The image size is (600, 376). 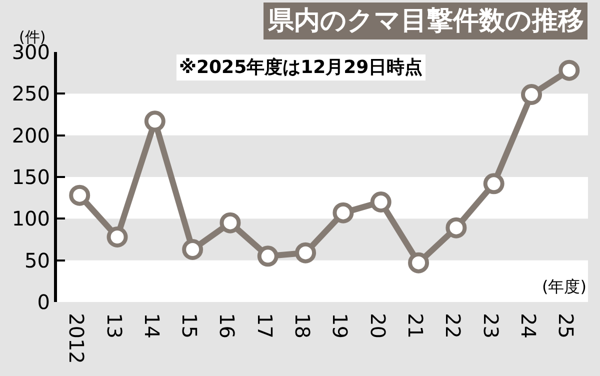 I want to click on x-tick-label: 14, so click(x=152, y=325).